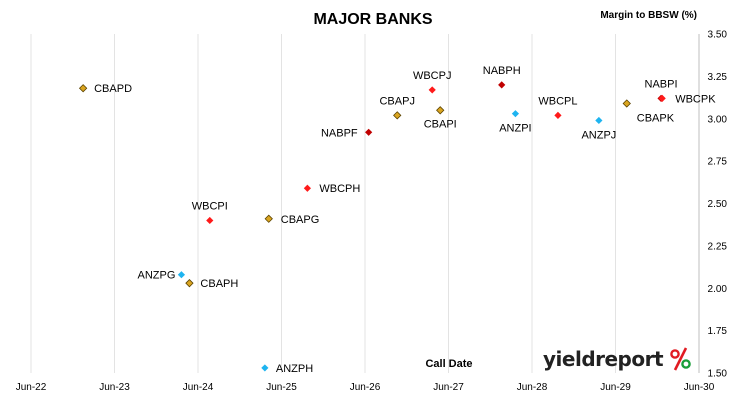 The width and height of the screenshot is (730, 400). What do you see at coordinates (448, 387) in the screenshot?
I see `x-tick-label: Jun-27` at bounding box center [448, 387].